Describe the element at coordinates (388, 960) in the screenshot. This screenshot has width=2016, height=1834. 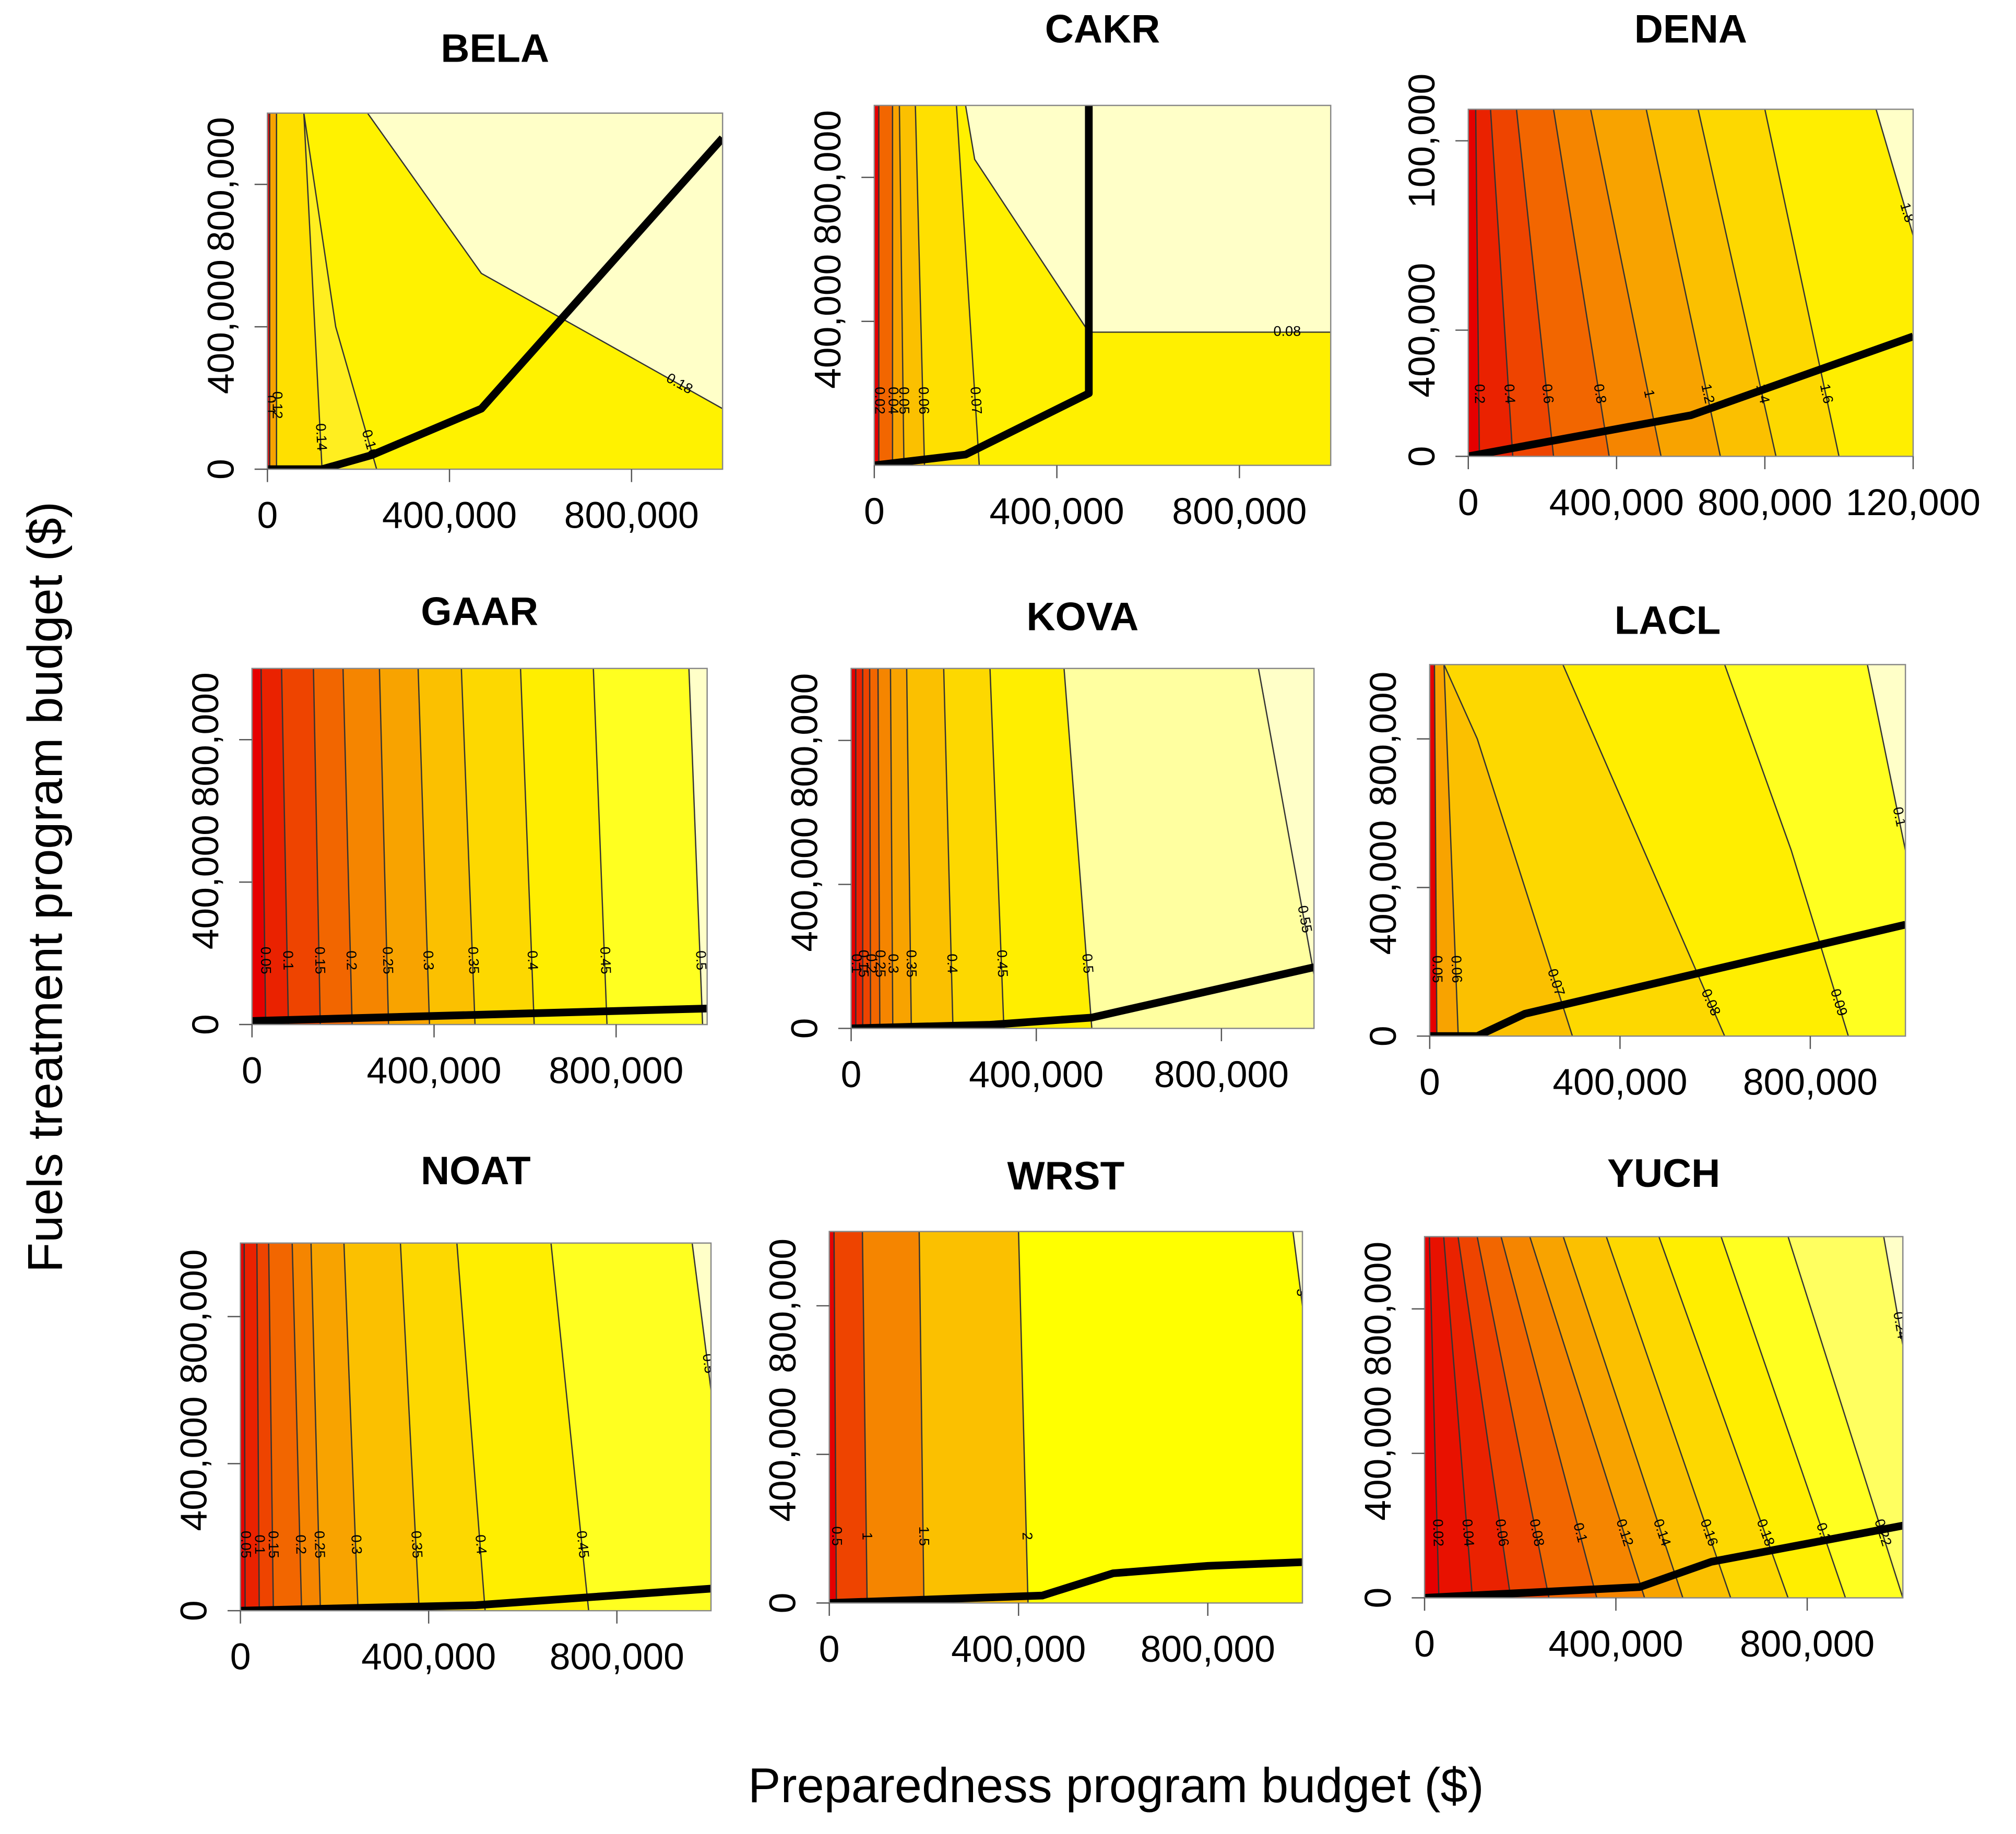
I see `contour-label: 0.25` at that location.